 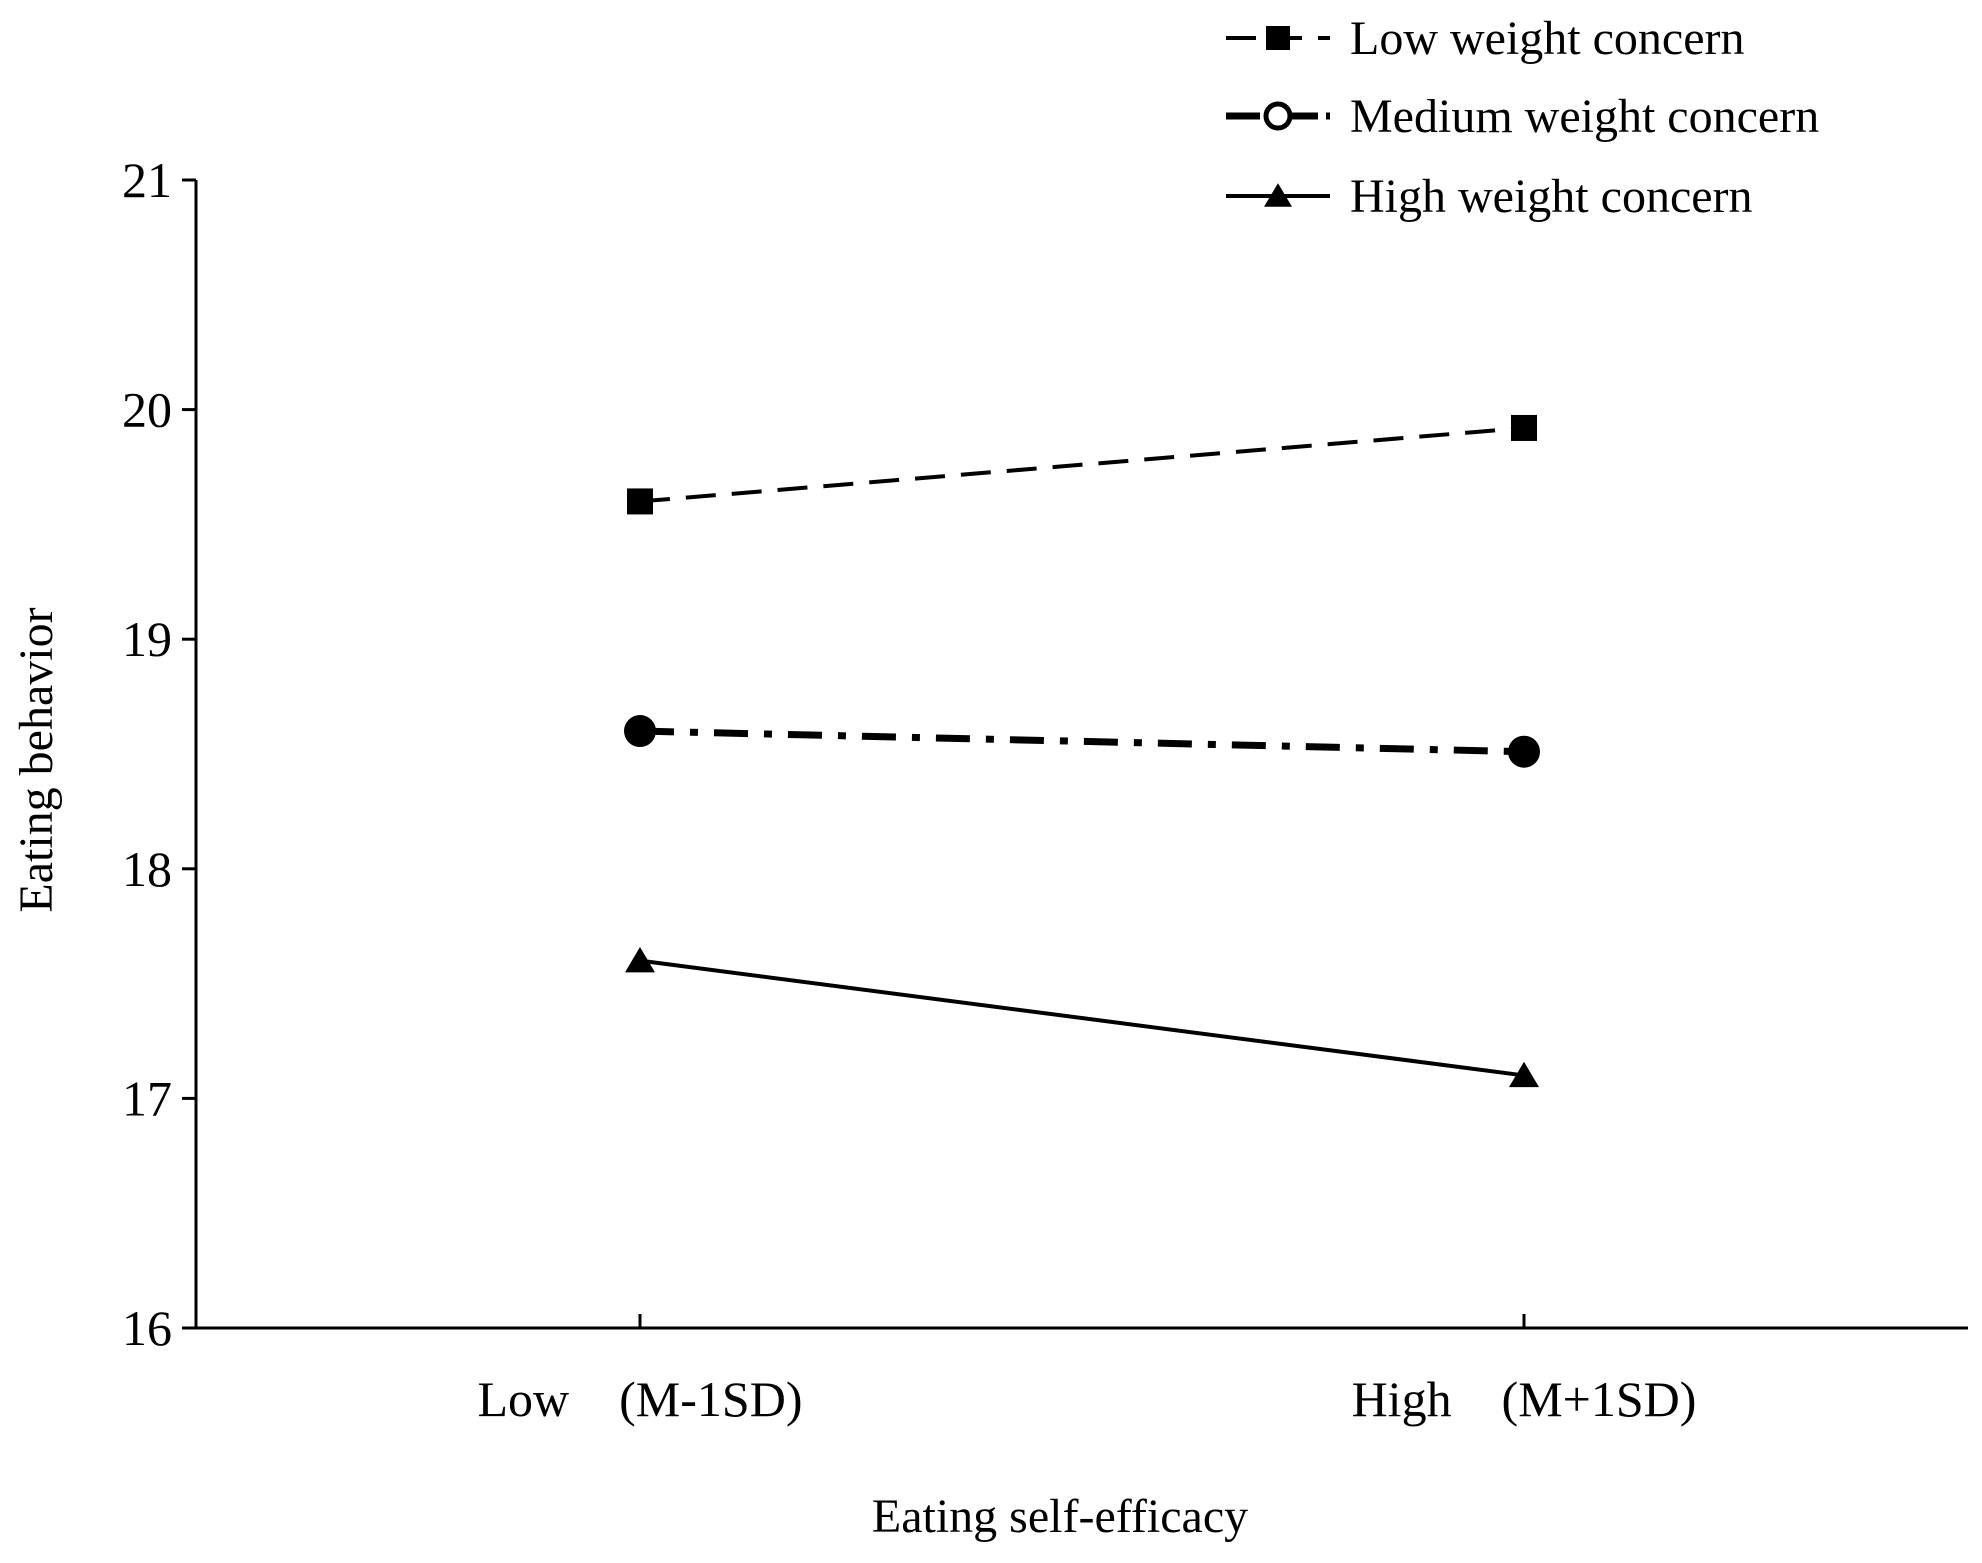 I want to click on x-tick-label-1: High (M+1SD), so click(x=1524, y=1399).